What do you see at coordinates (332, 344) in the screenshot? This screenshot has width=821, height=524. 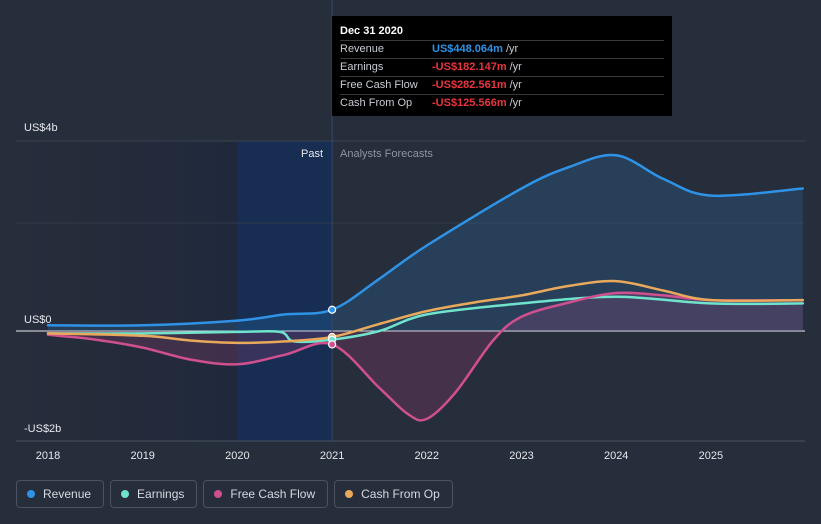 I see `free-cash-flow-marker` at bounding box center [332, 344].